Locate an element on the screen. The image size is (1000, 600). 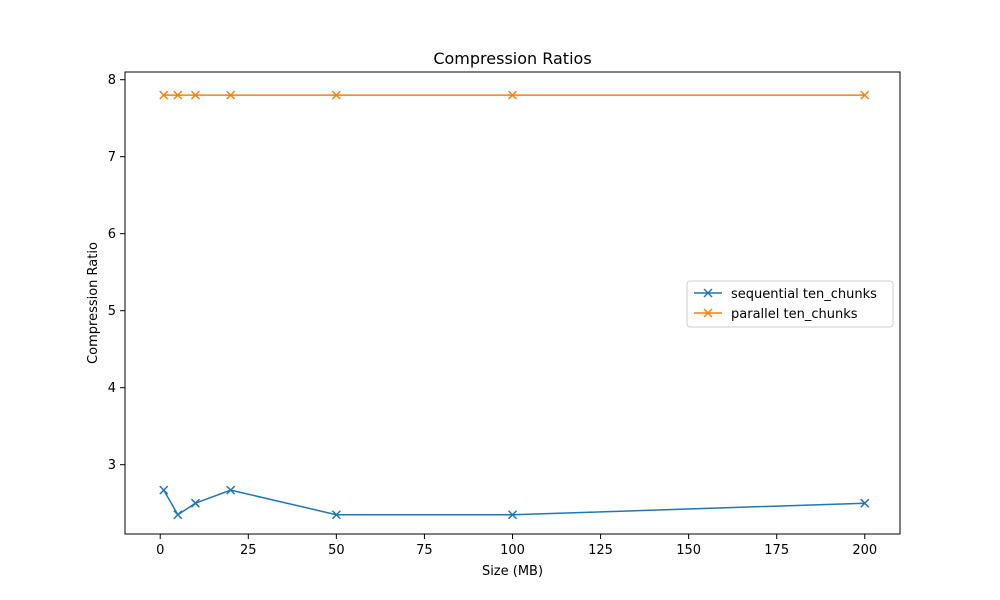
y-tick-label: 3 is located at coordinates (112, 465).